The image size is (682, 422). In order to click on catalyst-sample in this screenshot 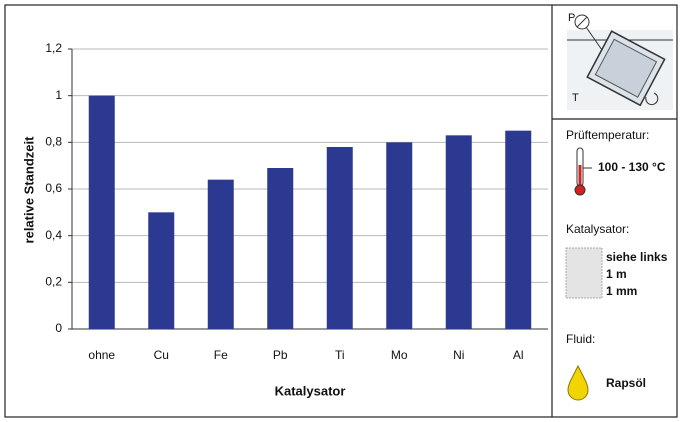, I will do `click(584, 273)`.